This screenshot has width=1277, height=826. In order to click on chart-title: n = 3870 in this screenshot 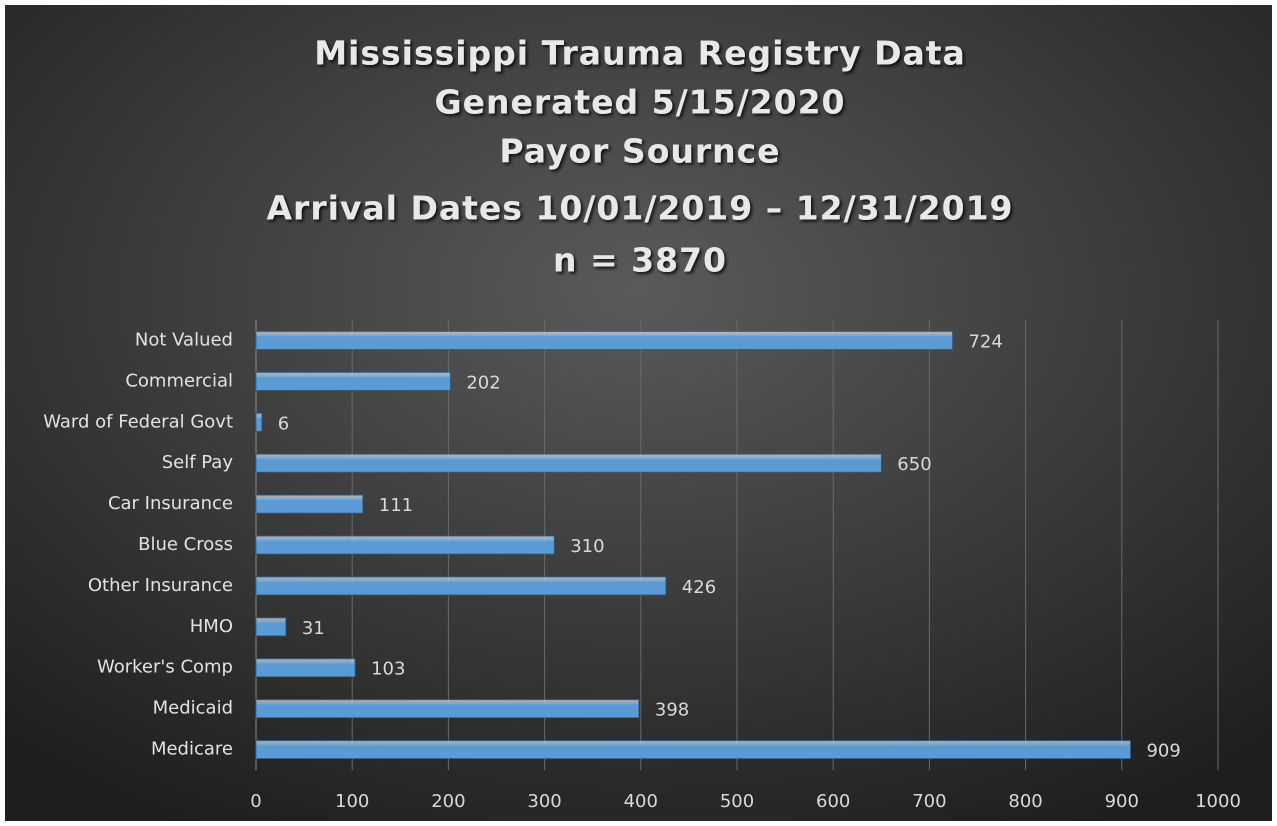, I will do `click(640, 260)`.